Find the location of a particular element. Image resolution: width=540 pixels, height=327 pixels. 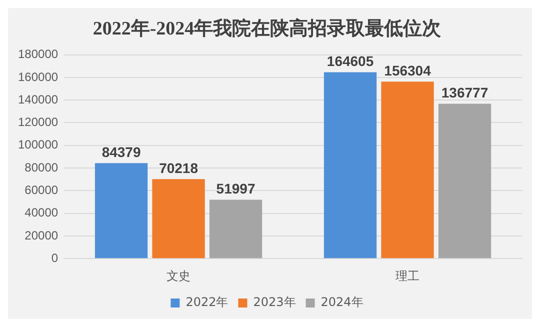

y-tick-label: 60000 is located at coordinates (41, 189).